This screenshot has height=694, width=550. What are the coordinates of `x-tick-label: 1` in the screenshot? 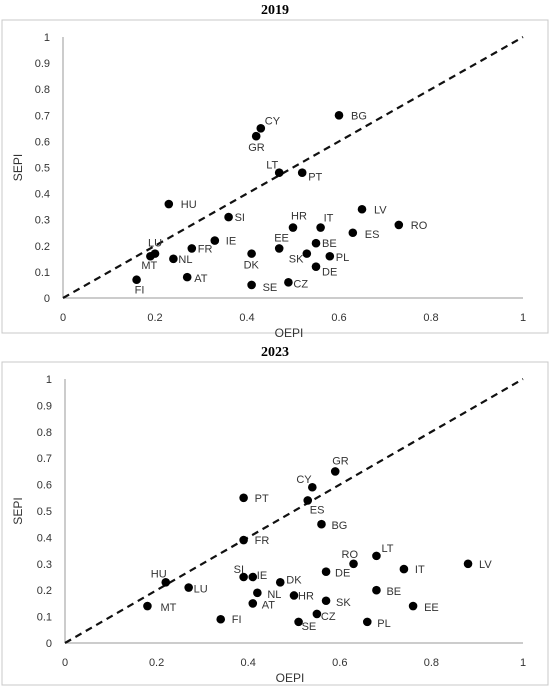 It's located at (523, 663).